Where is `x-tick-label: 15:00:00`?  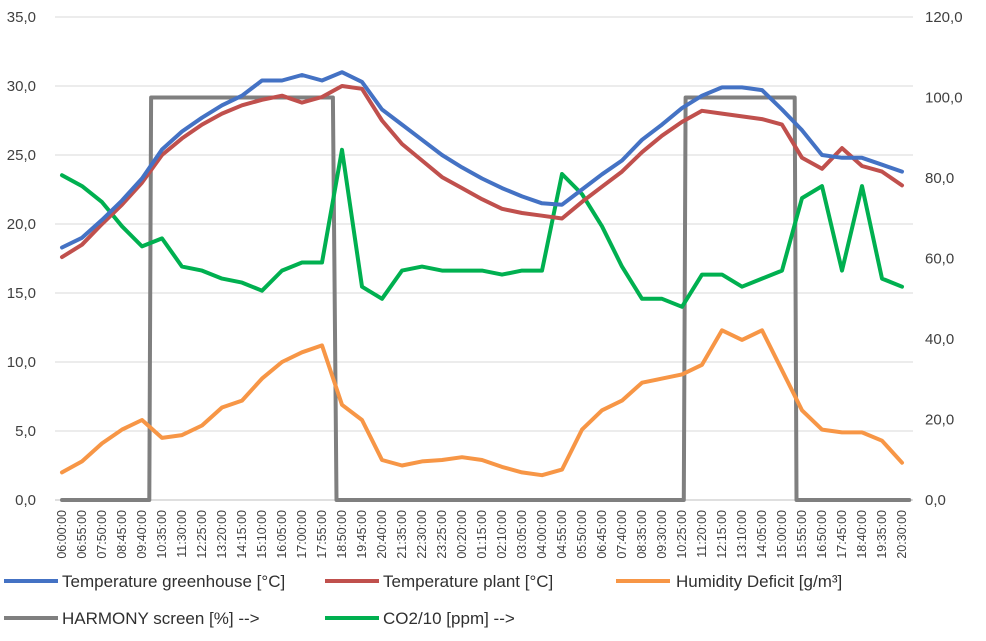 x-tick-label: 15:00:00 is located at coordinates (782, 534).